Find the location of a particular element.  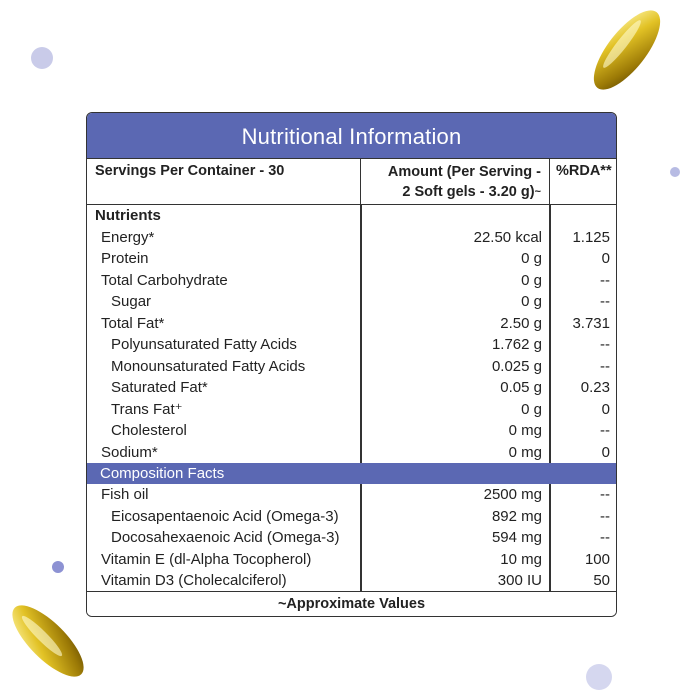

footer-note: ~Approximate Values is located at coordinates (351, 603).